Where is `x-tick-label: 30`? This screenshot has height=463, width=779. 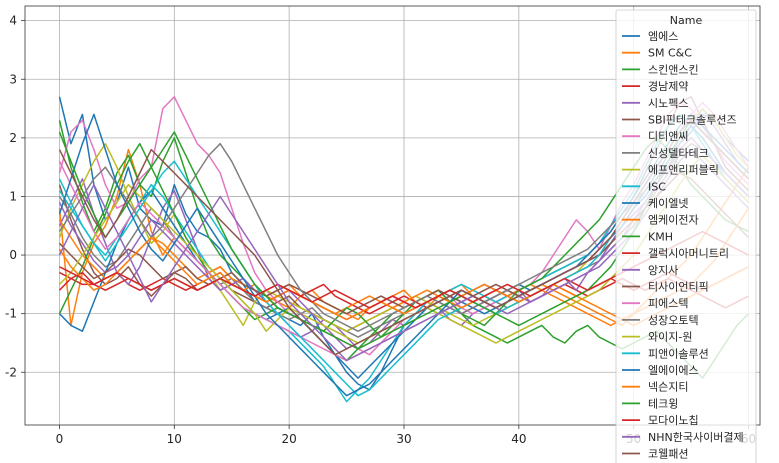 x-tick-label: 30 is located at coordinates (403, 439).